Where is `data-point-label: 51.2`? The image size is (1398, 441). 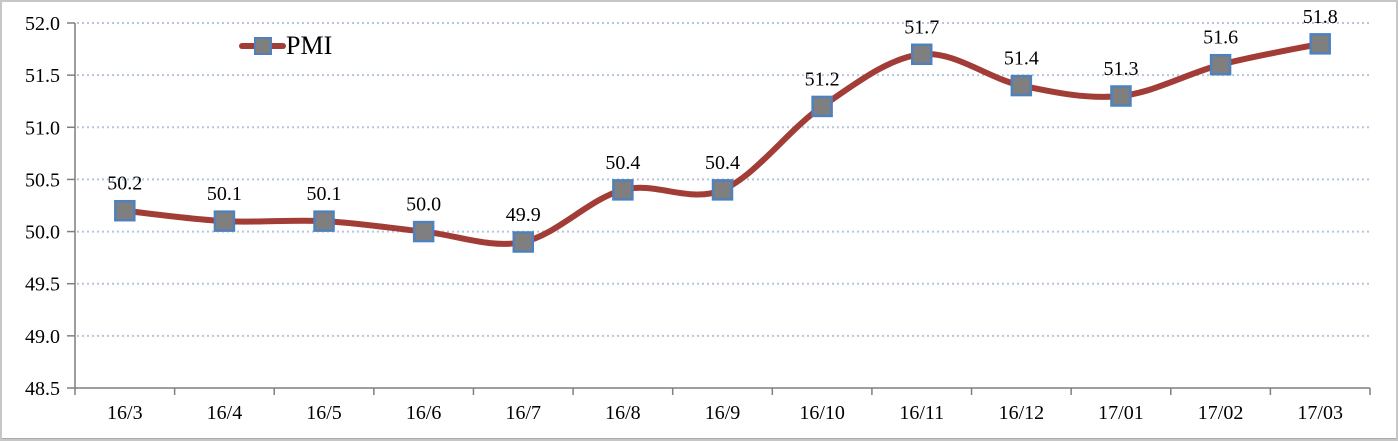
data-point-label: 51.2 is located at coordinates (822, 79).